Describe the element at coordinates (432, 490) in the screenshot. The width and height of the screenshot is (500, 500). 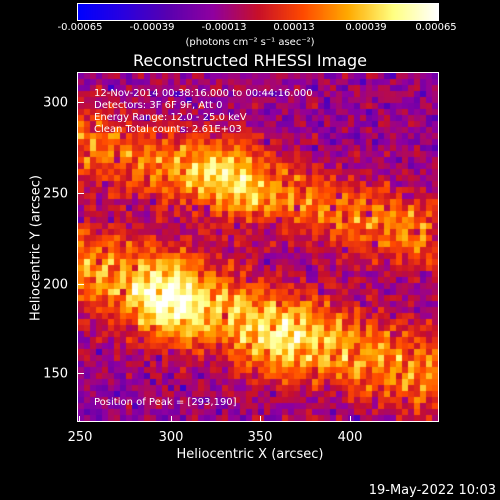
I see `date-stamp: 19-May-2022 10:03` at that location.